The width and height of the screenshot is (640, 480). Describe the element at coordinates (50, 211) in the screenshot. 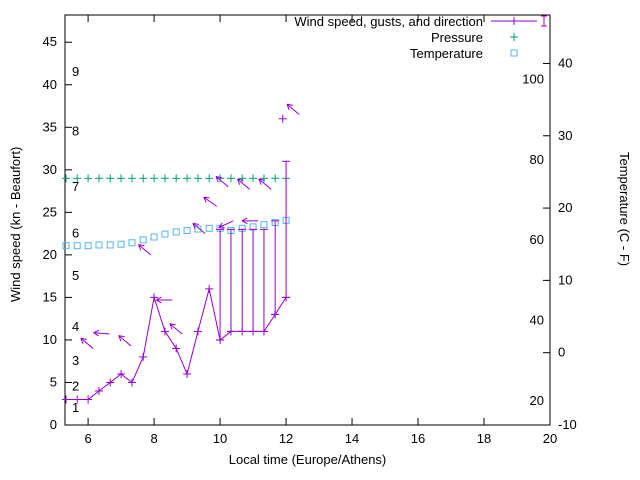

I see `y-left-tick-label: 25` at that location.